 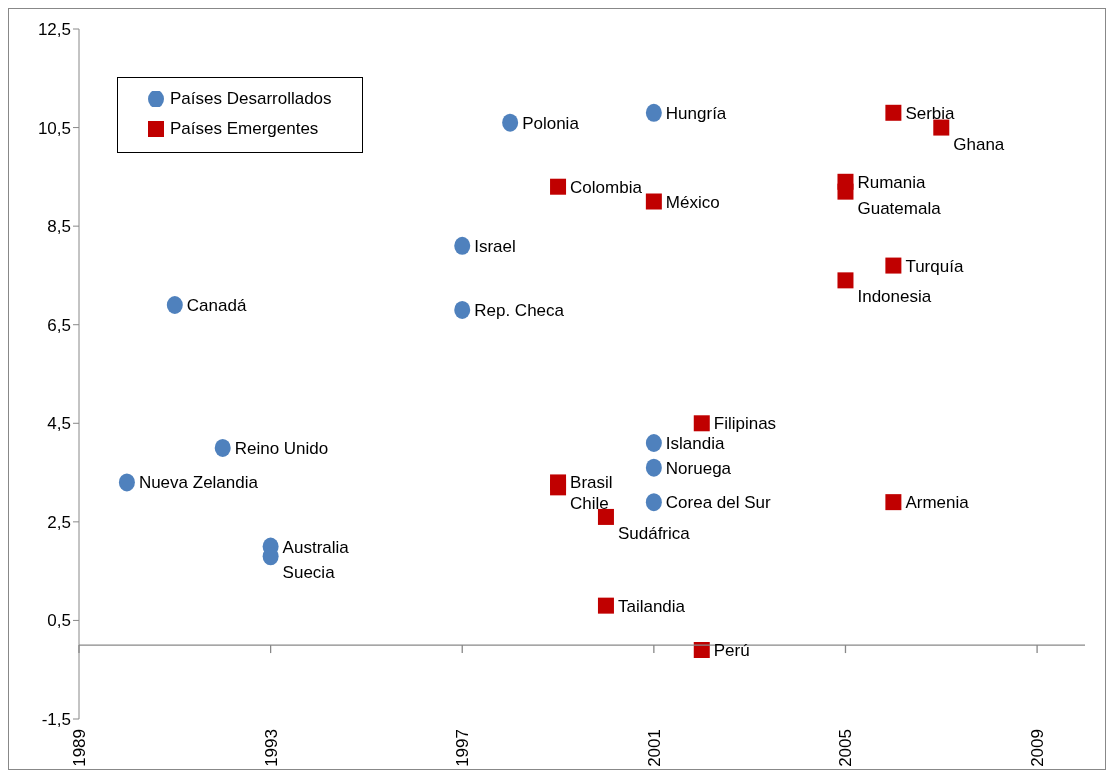 I want to click on x-tick-label: 1989, so click(x=79, y=748).